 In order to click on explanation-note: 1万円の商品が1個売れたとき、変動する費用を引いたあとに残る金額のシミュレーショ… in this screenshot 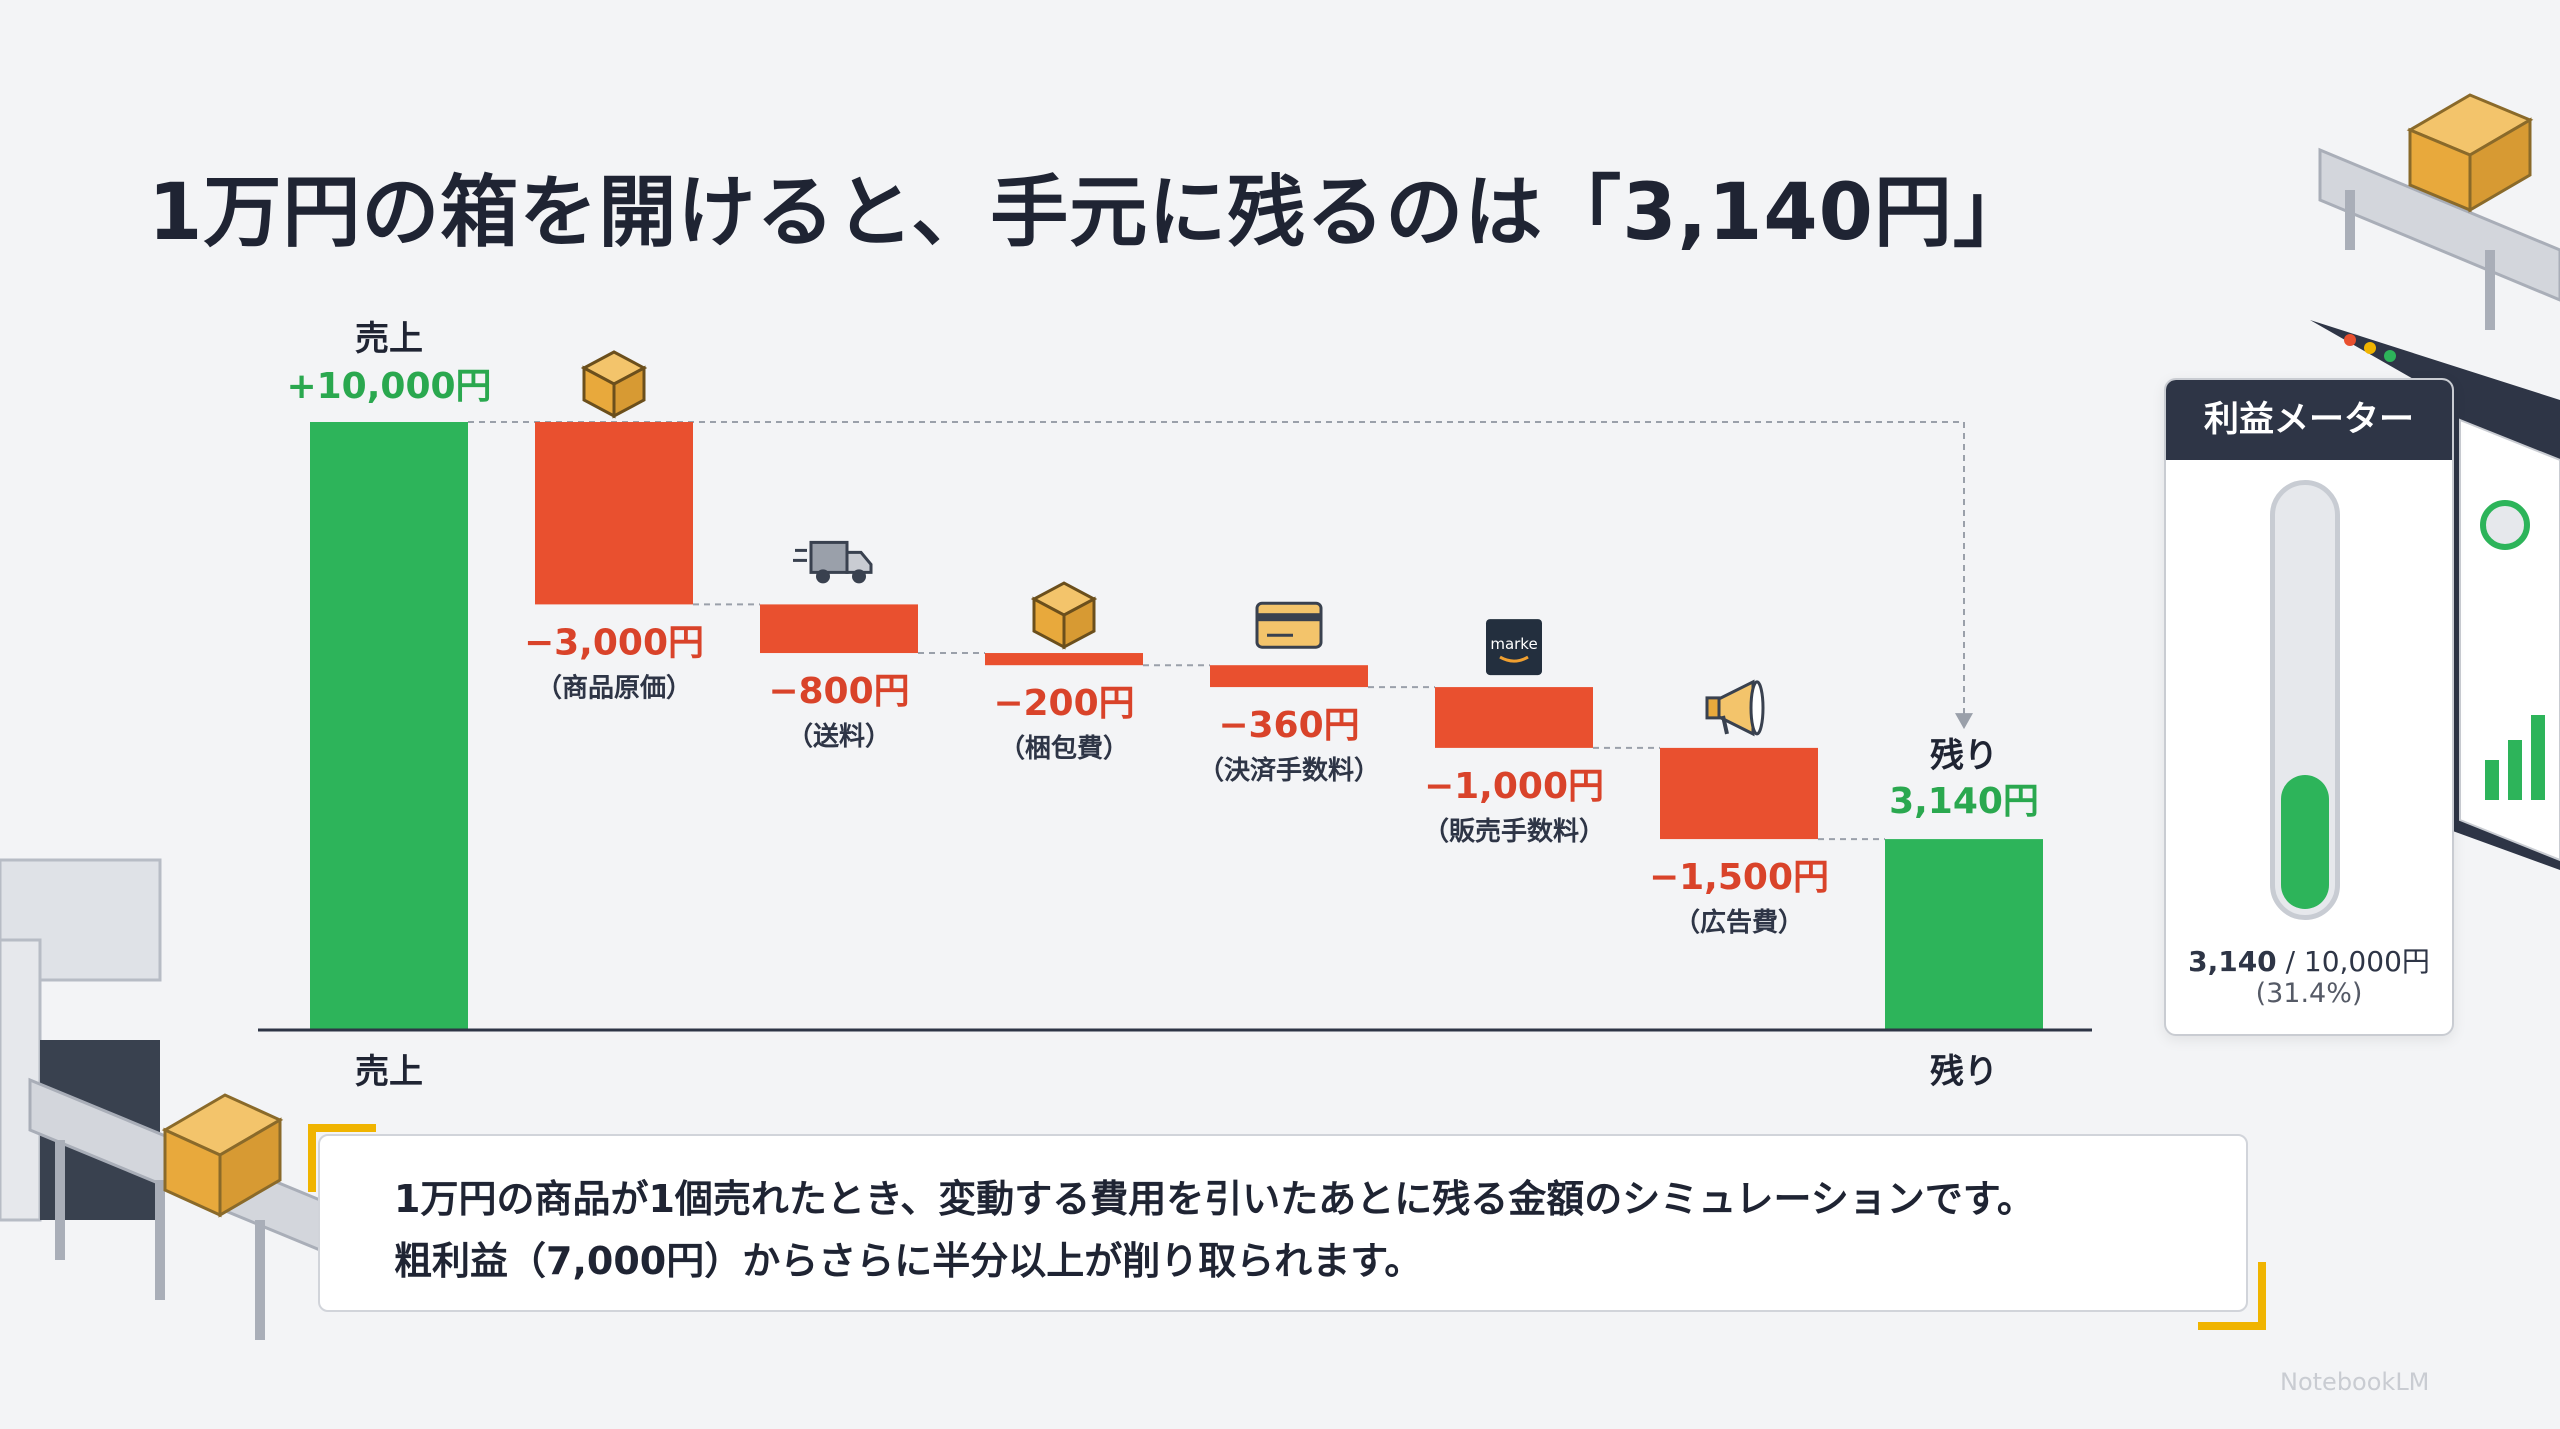, I will do `click(1283, 1223)`.